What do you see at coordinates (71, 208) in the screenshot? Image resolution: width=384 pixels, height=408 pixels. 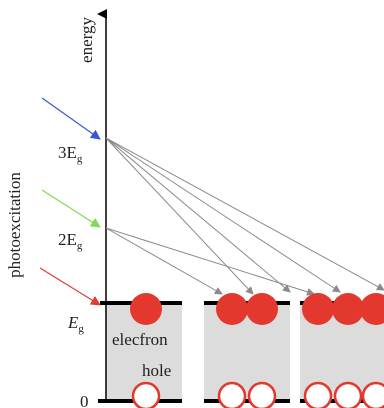 I see `photon-arrow-green` at bounding box center [71, 208].